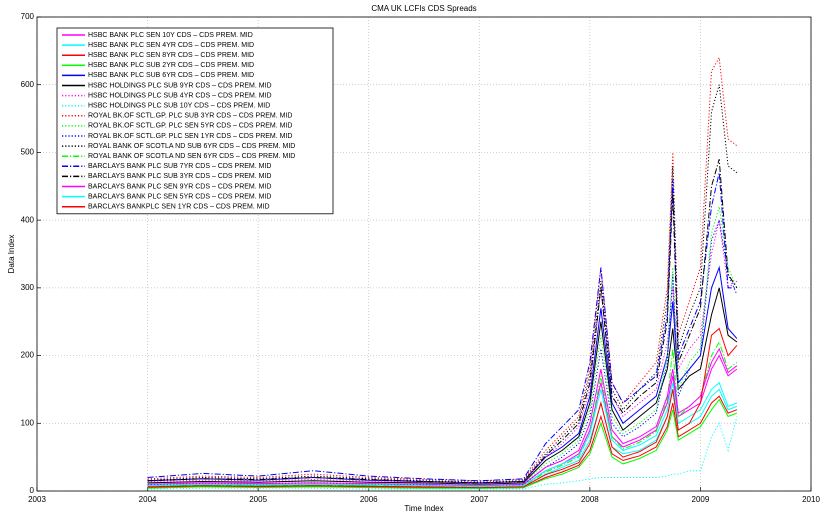 The width and height of the screenshot is (839, 516). I want to click on x-tick-label: 2004, so click(148, 499).